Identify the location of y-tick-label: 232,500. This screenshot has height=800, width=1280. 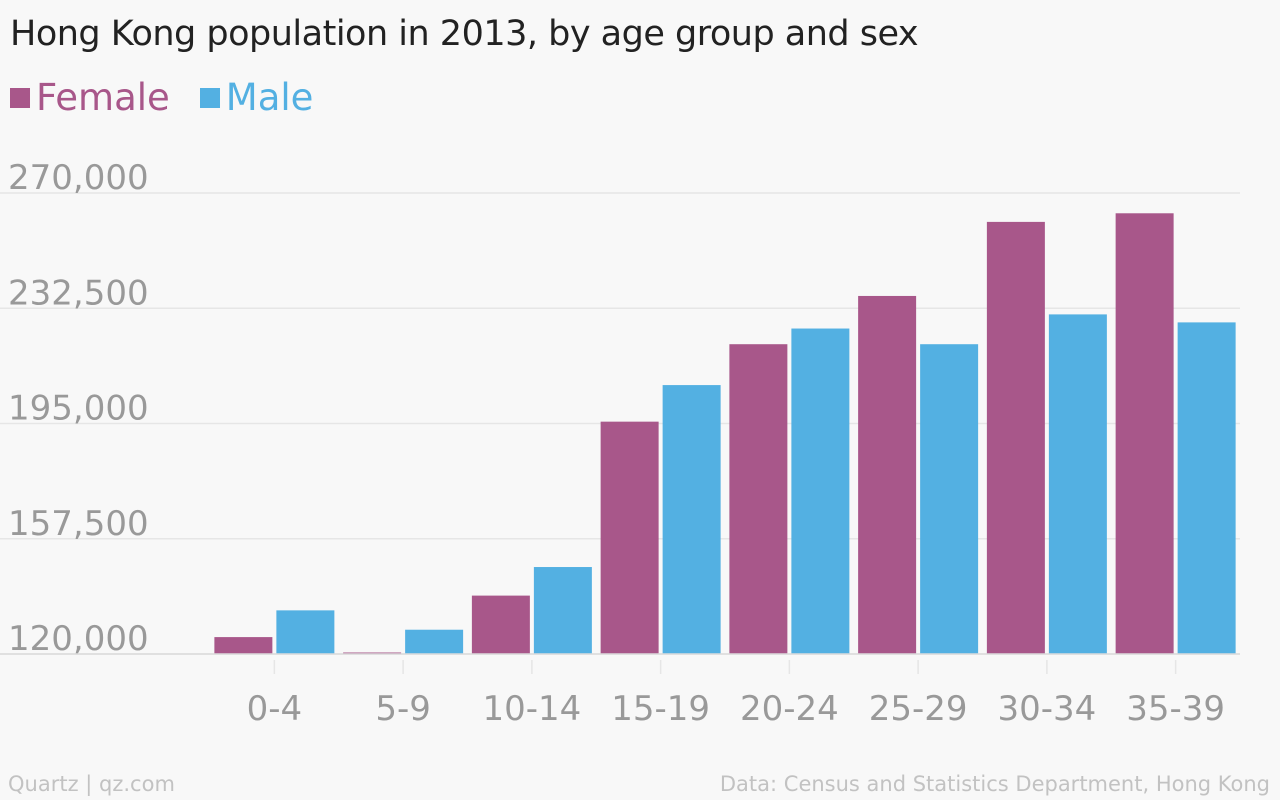
(78, 293).